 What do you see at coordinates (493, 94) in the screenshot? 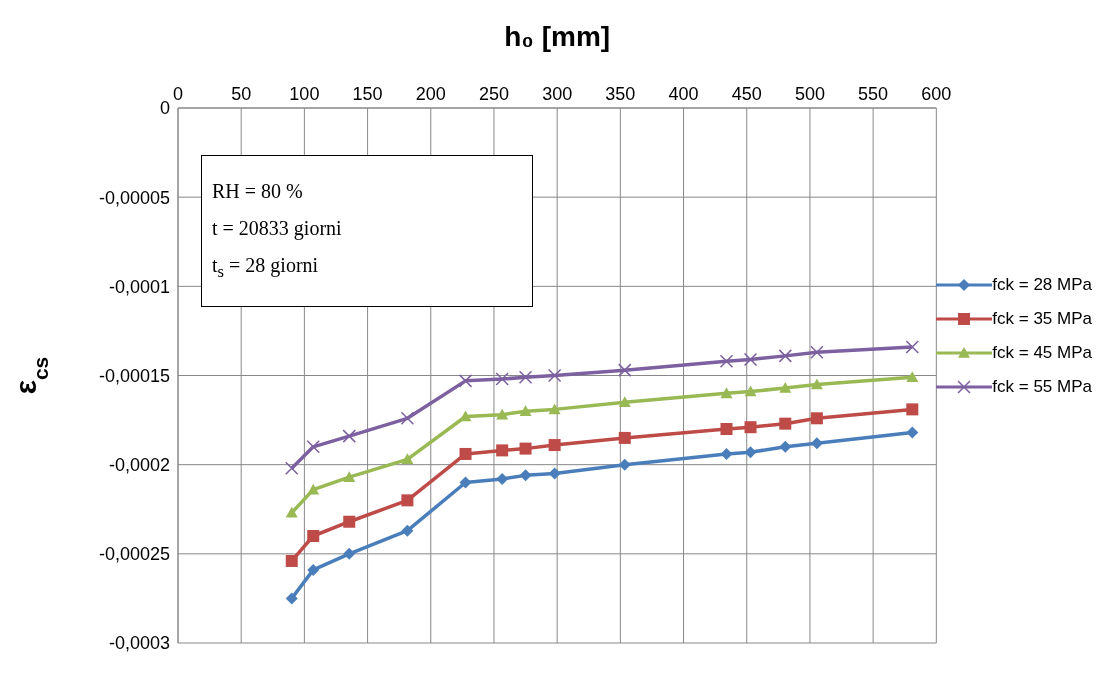
I see `x-tick-label: 250` at bounding box center [493, 94].